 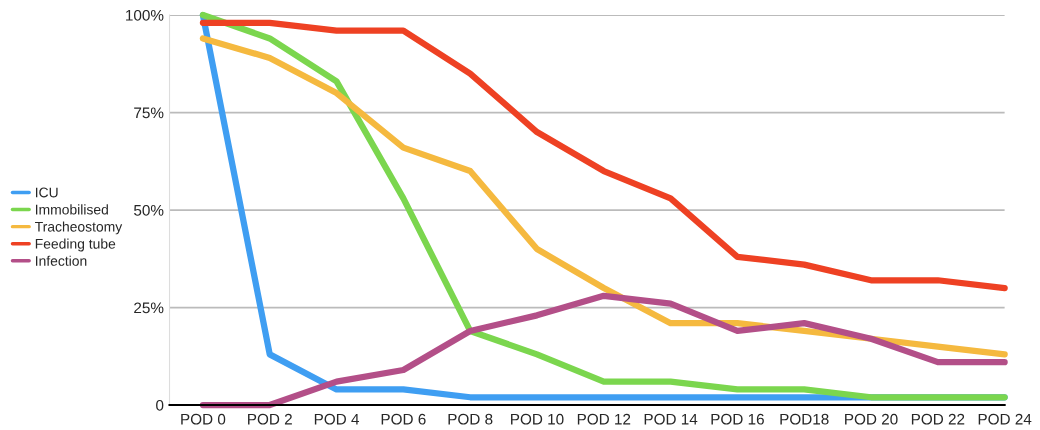 What do you see at coordinates (604, 419) in the screenshot?
I see `x-tick-label: POD 12` at bounding box center [604, 419].